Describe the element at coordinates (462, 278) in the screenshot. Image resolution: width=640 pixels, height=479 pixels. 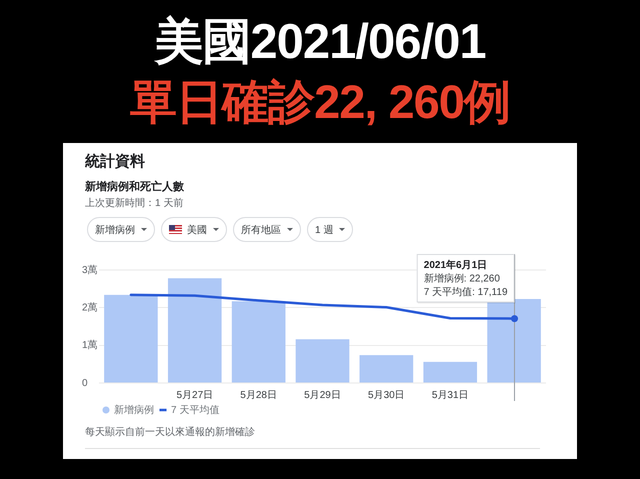
I see `annotation: 新增病例: 22,260` at that location.